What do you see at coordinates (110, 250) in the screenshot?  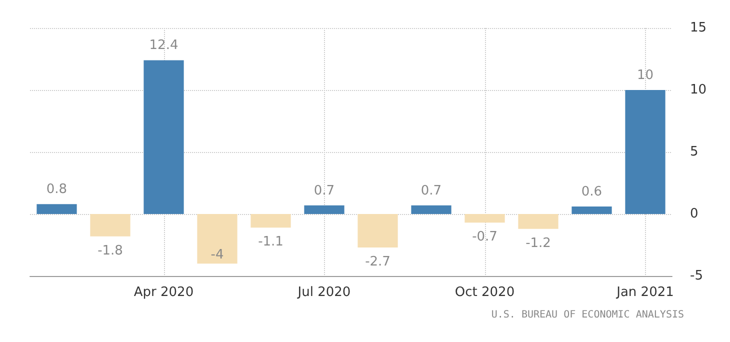 I see `data-label: -1.8` at bounding box center [110, 250].